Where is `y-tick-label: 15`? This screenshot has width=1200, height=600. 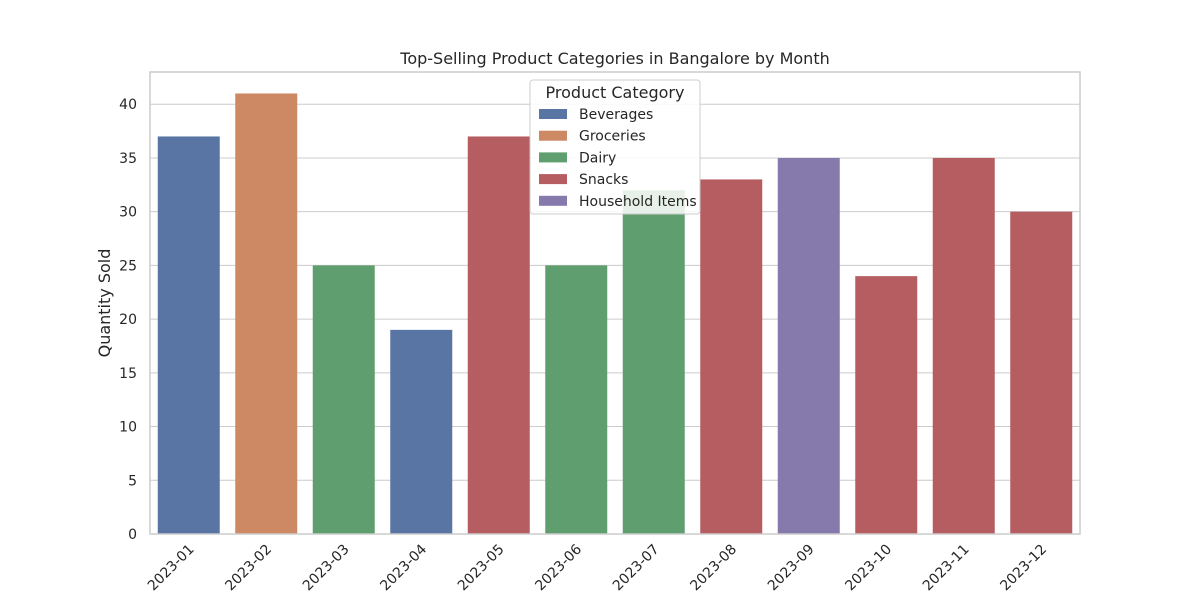 y-tick-label: 15 is located at coordinates (128, 374).